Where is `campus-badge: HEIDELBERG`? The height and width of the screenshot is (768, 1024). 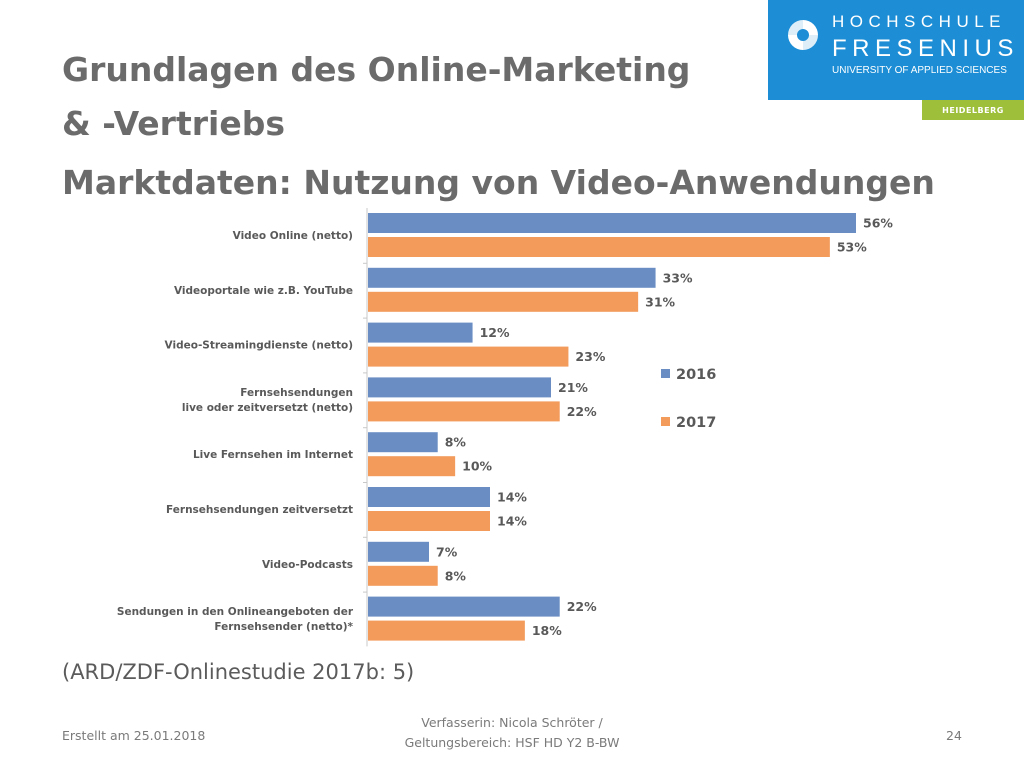
campus-badge: HEIDELBERG is located at coordinates (973, 110).